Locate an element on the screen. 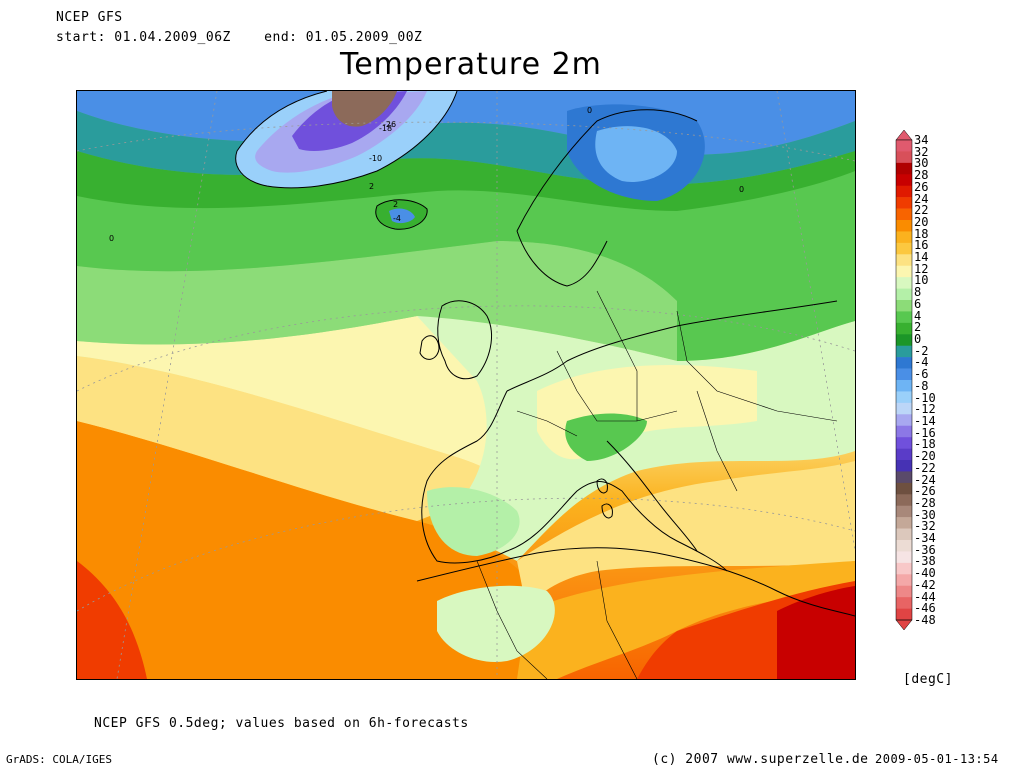 The image size is (1024, 768). legend-level-label: -40 is located at coordinates (925, 573).